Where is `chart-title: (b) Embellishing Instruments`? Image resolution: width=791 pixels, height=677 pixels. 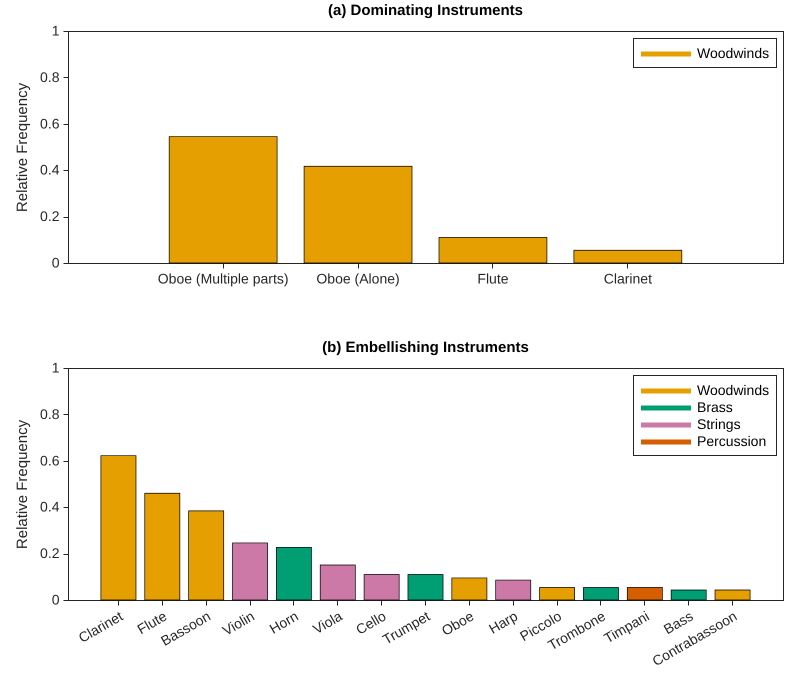
chart-title: (b) Embellishing Instruments is located at coordinates (425, 347).